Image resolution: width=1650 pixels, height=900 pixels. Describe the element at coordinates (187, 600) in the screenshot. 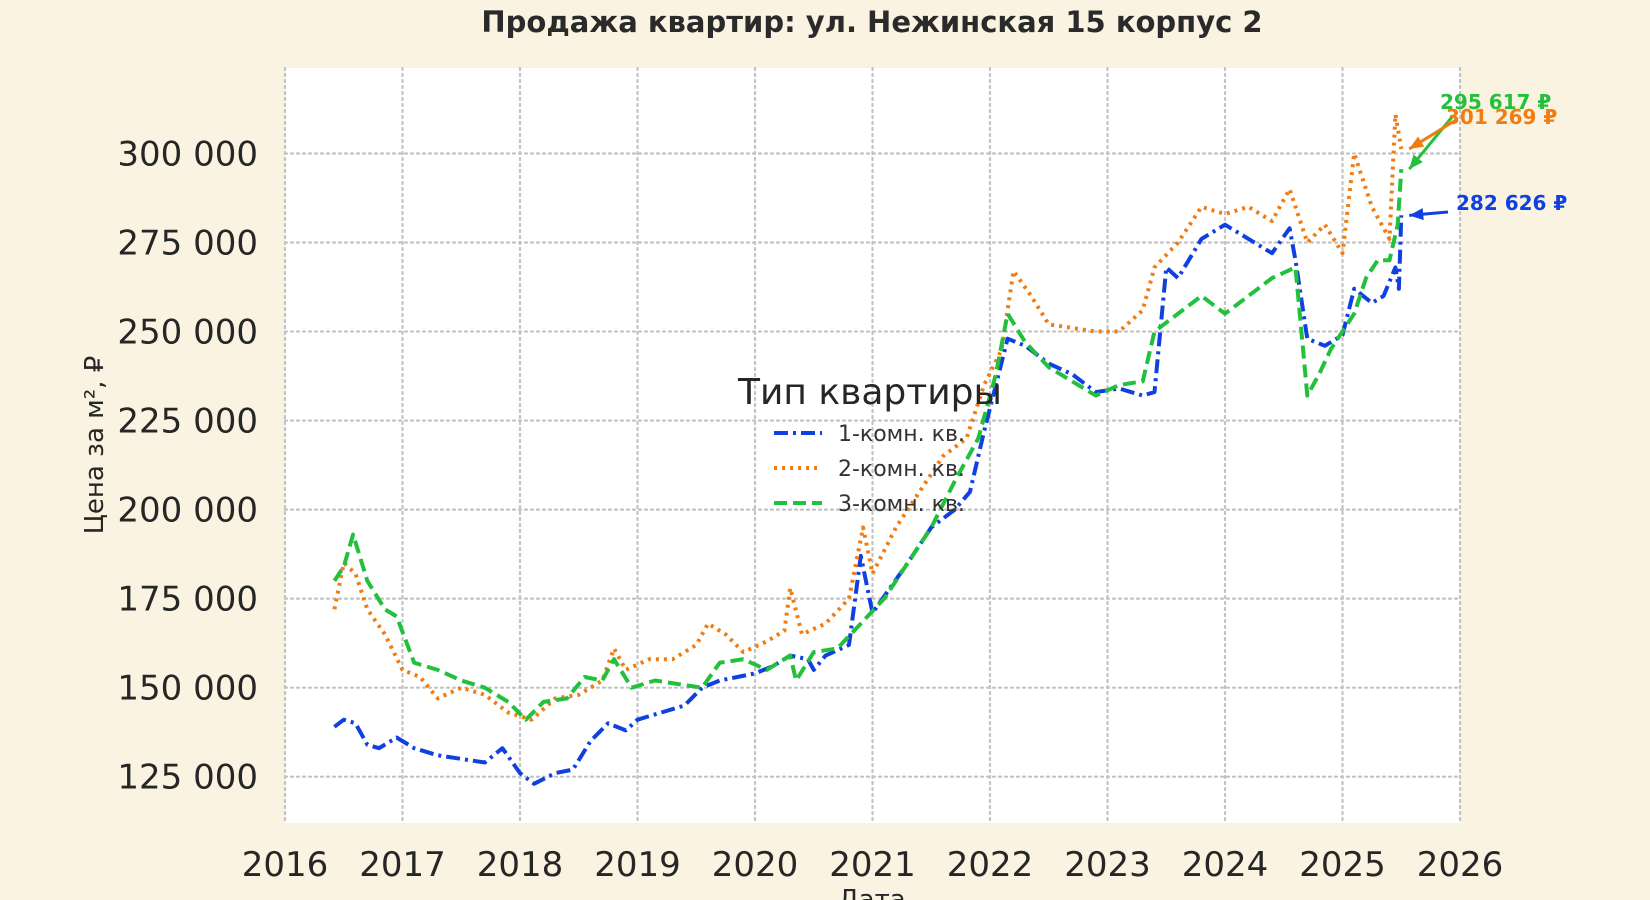

I see `y-tick-label: 175 000` at that location.